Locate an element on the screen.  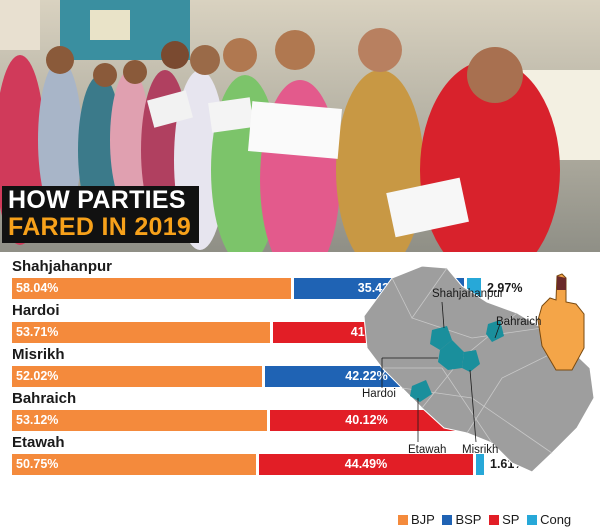
constituency-label: Bahraich is located at coordinates (44, 398).